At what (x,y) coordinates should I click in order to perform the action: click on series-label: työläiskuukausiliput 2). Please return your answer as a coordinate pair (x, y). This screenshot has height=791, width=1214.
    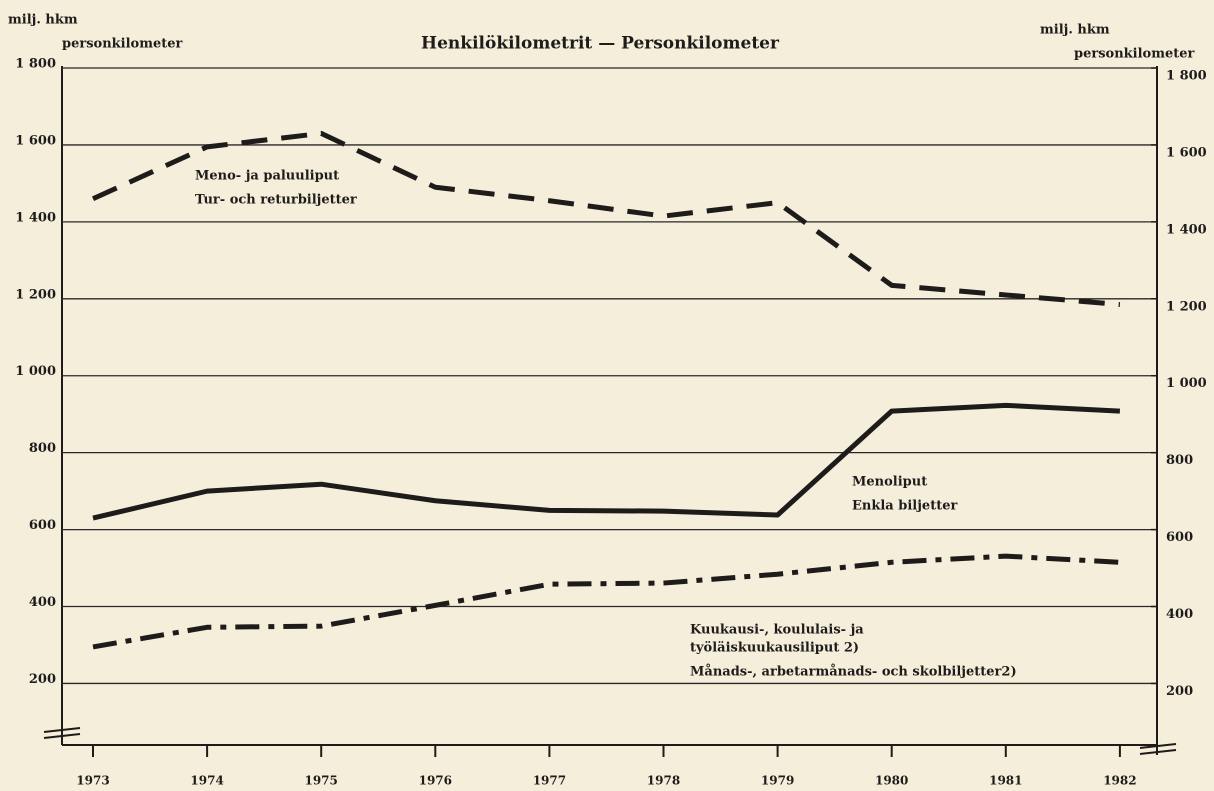
    Looking at the image, I should click on (774, 648).